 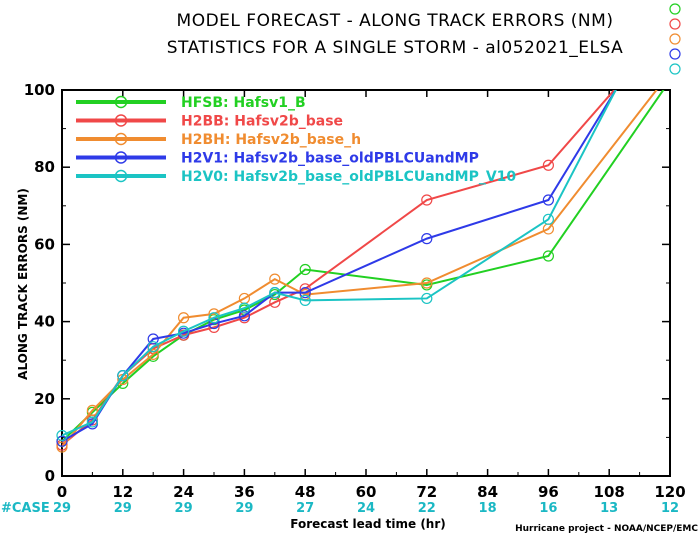 I want to click on y-tick-label: 100, so click(x=39, y=90).